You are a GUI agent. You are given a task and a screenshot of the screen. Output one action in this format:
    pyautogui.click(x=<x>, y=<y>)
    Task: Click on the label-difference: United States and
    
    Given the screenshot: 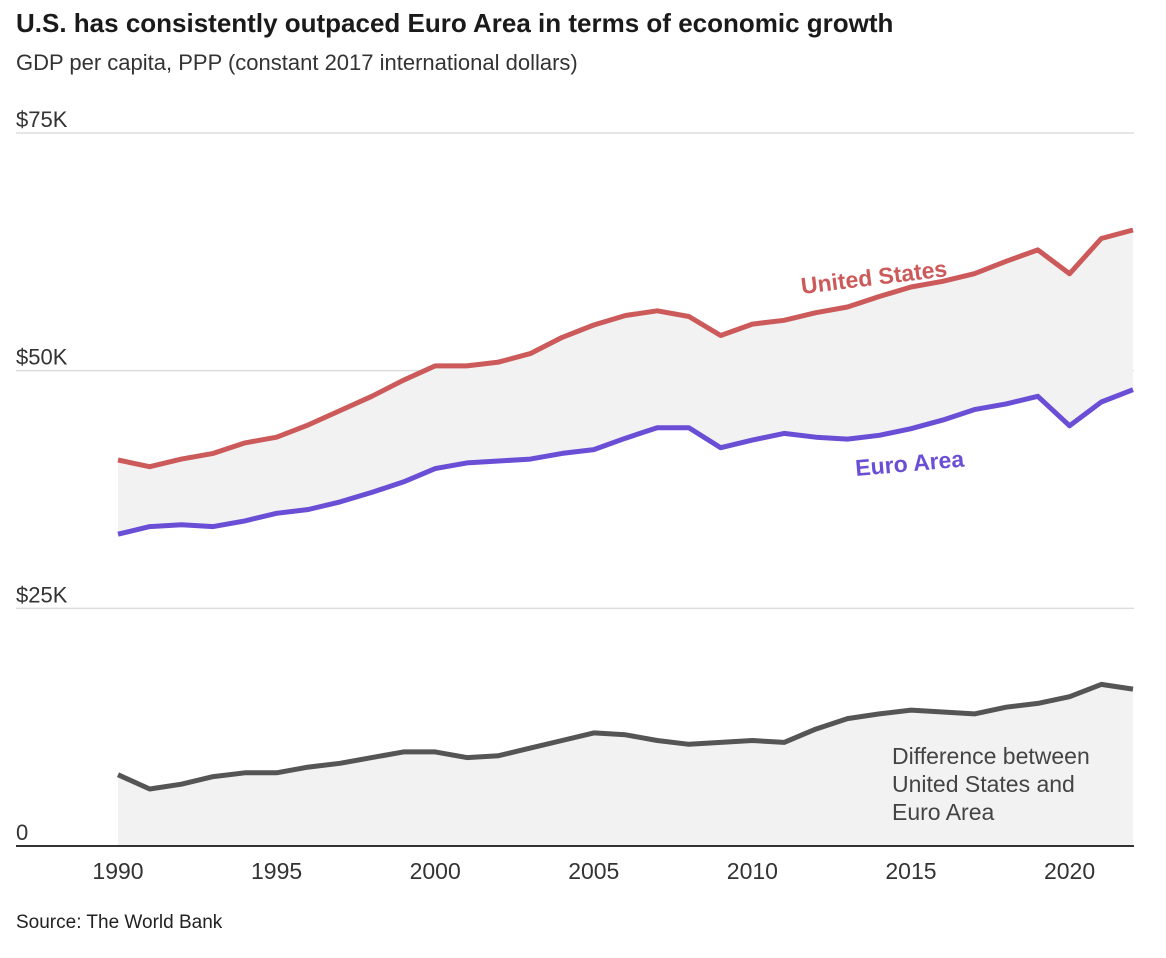 What is the action you would take?
    pyautogui.click(x=983, y=784)
    